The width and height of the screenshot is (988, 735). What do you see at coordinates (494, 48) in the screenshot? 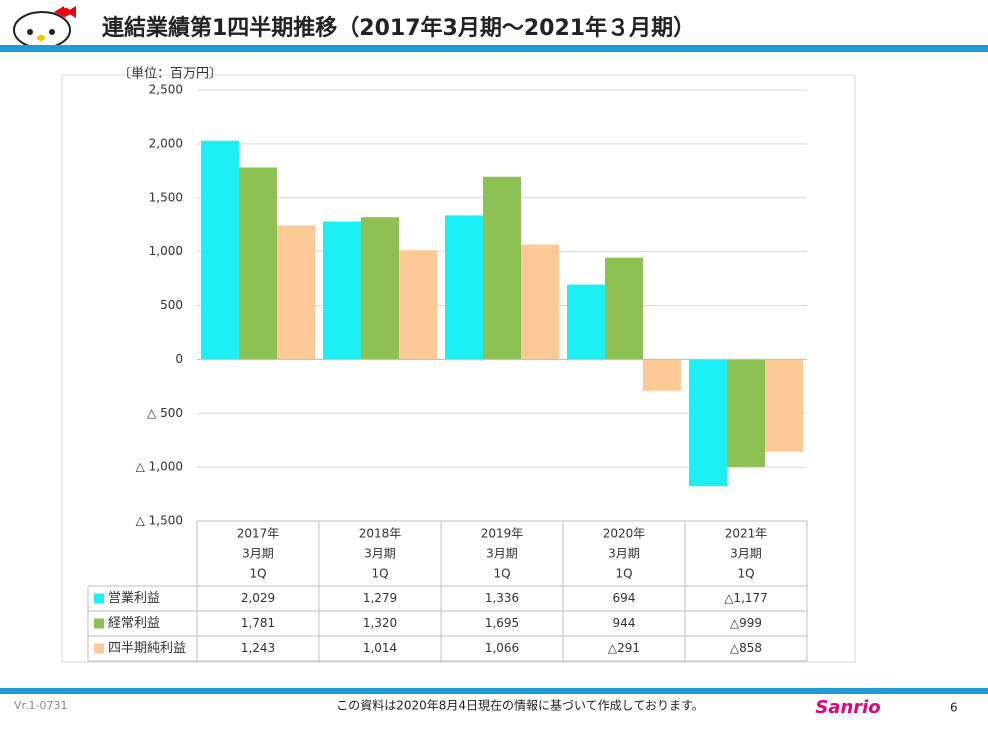
I see `header-rule` at bounding box center [494, 48].